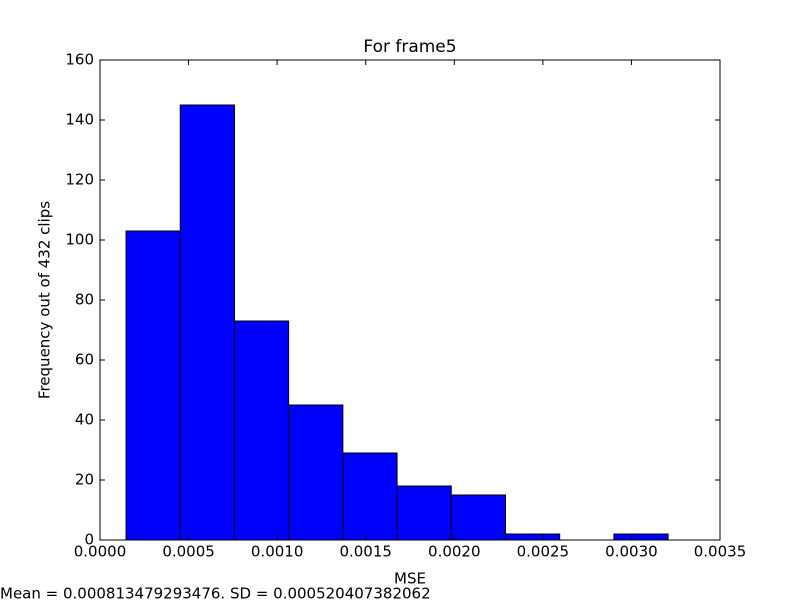  What do you see at coordinates (277, 552) in the screenshot?
I see `x-tick-label: 0.0010` at bounding box center [277, 552].